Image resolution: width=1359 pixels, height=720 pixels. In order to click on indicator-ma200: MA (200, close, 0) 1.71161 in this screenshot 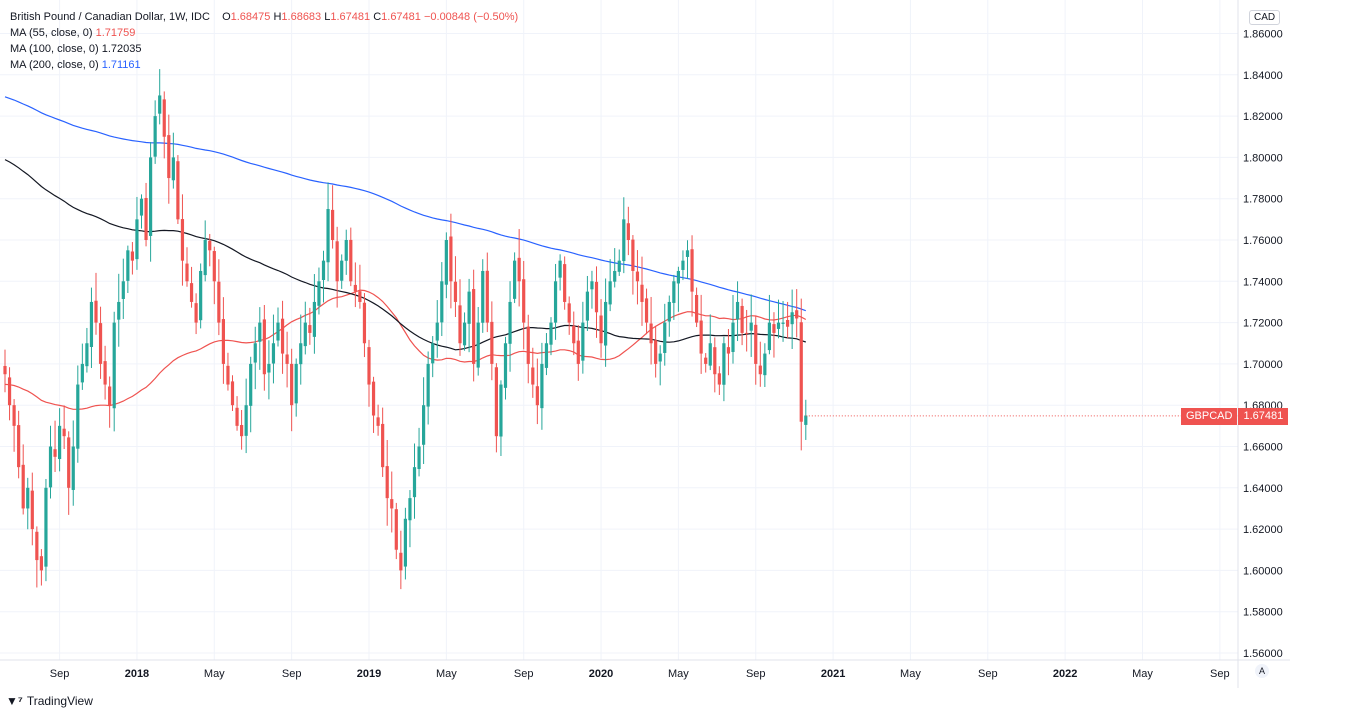, I will do `click(264, 65)`.